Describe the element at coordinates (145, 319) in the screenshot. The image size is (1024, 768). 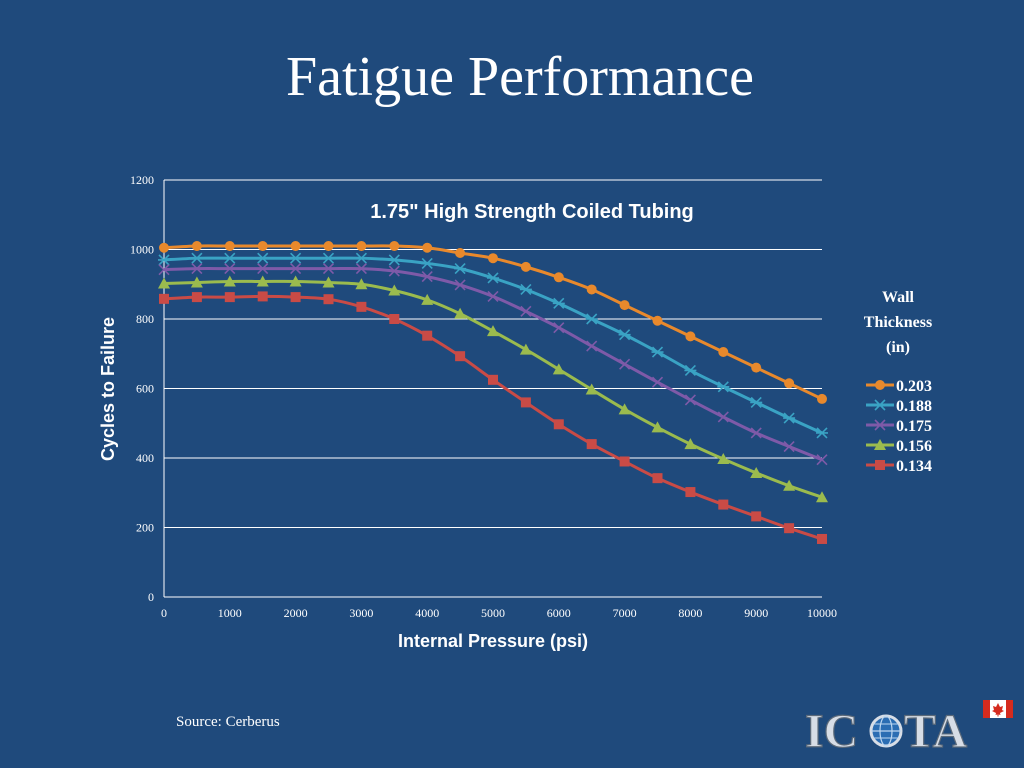
I see `y-tick-label: 800` at that location.